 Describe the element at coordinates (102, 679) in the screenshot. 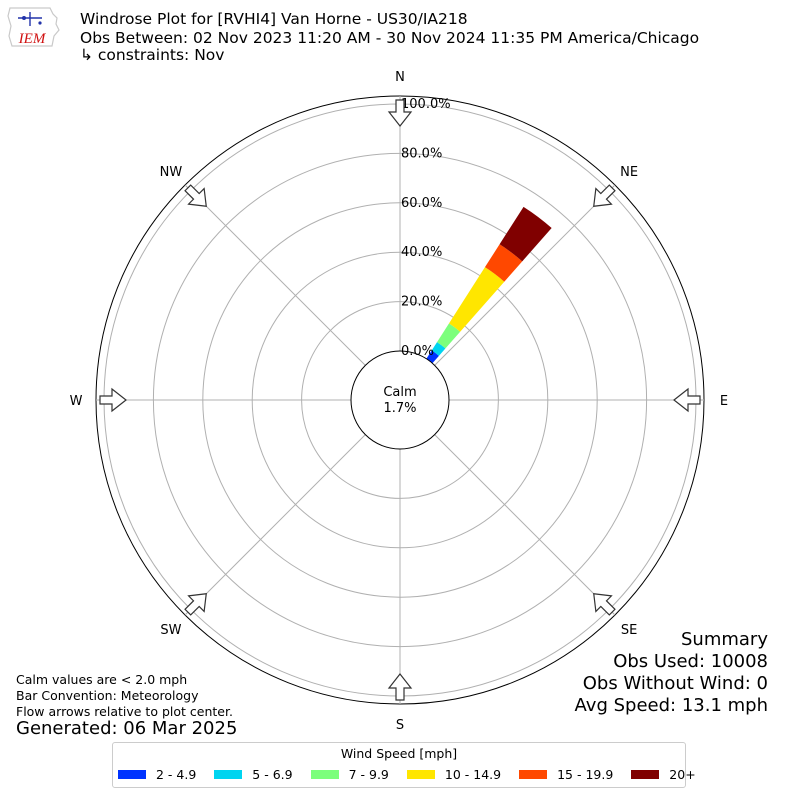

I see `calm-note: Calm values are < 2.0 mph` at that location.